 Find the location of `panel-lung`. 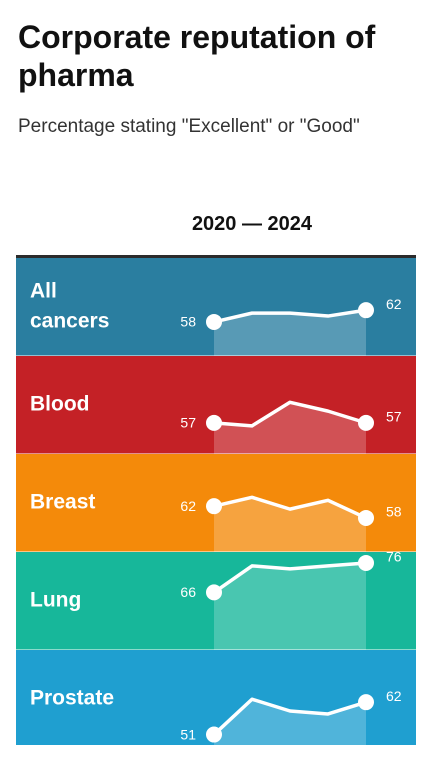

panel-lung is located at coordinates (216, 601).